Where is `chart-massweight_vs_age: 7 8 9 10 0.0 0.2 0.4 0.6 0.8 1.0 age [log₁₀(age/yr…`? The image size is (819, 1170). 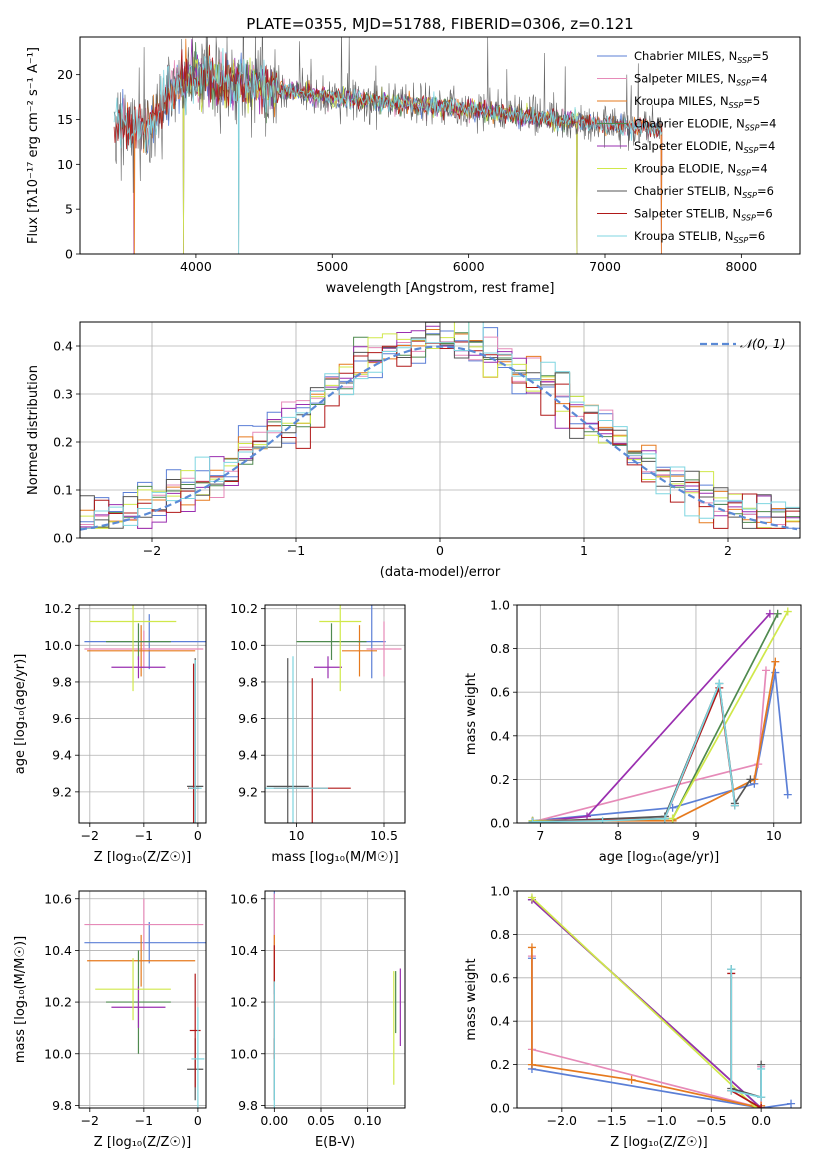 chart-massweight_vs_age: 7 8 9 10 0.0 0.2 0.4 0.6 0.8 1.0 age [log₁₀(age/yr… is located at coordinates (633, 731).